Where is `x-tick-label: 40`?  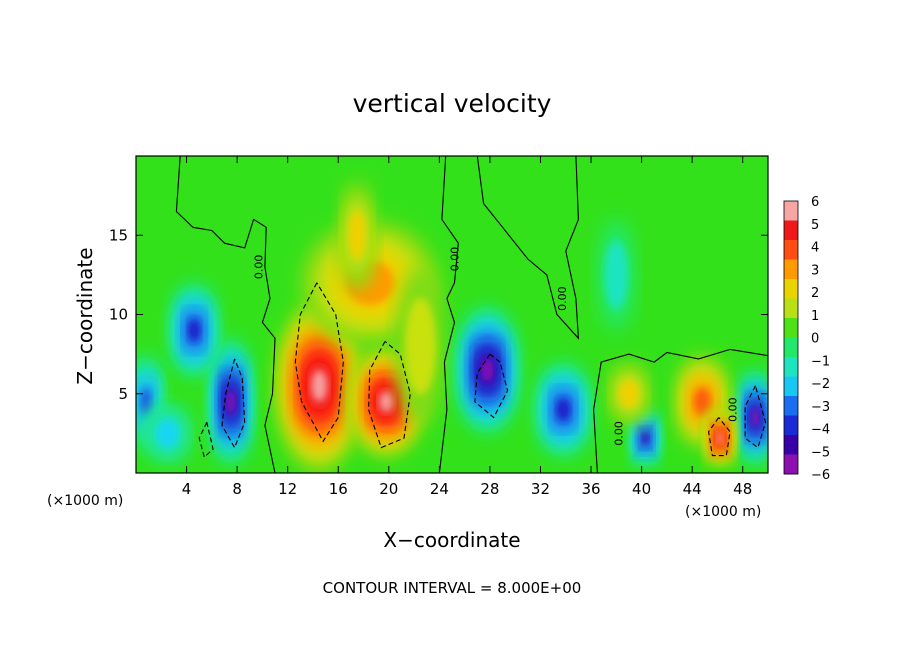
x-tick-label: 40 is located at coordinates (641, 489).